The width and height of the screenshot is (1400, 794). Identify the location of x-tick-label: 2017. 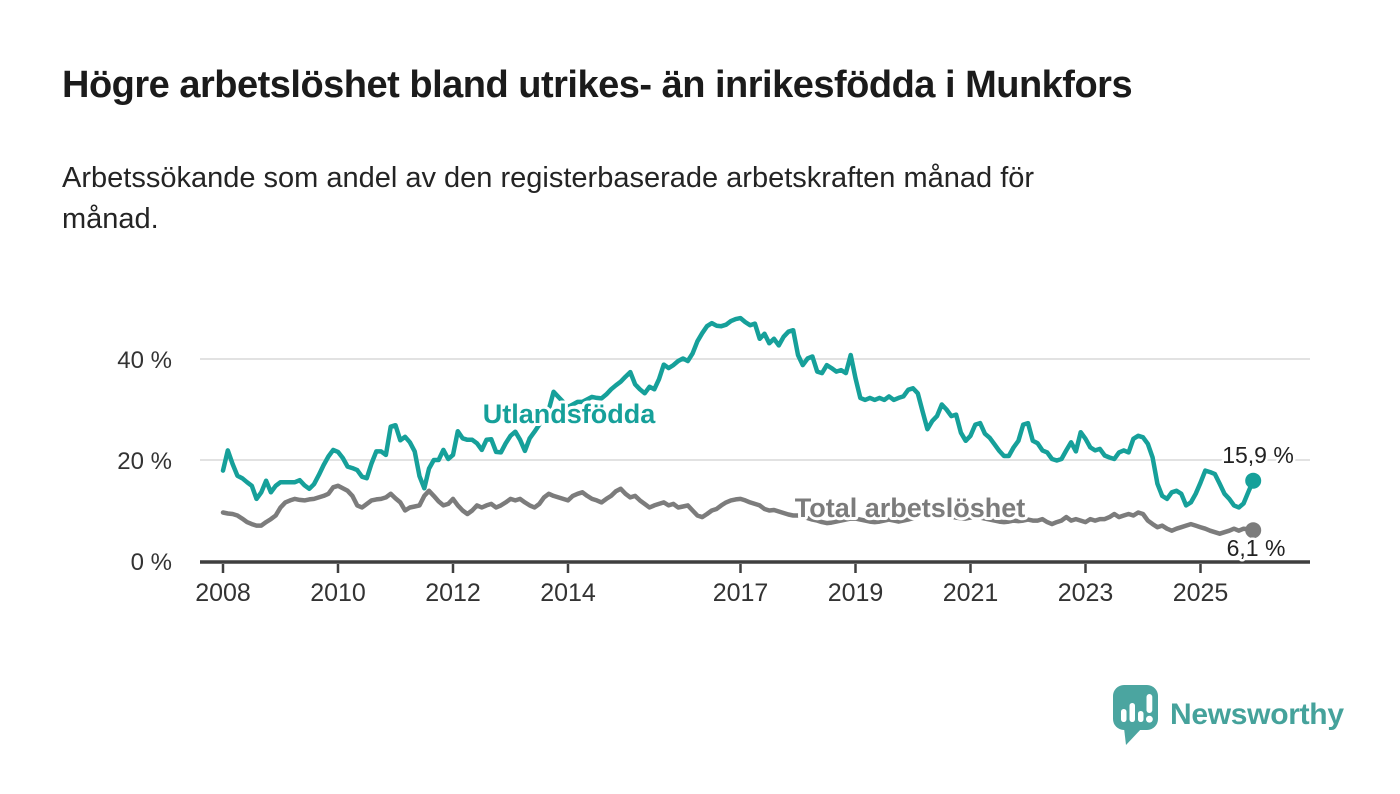
(741, 593).